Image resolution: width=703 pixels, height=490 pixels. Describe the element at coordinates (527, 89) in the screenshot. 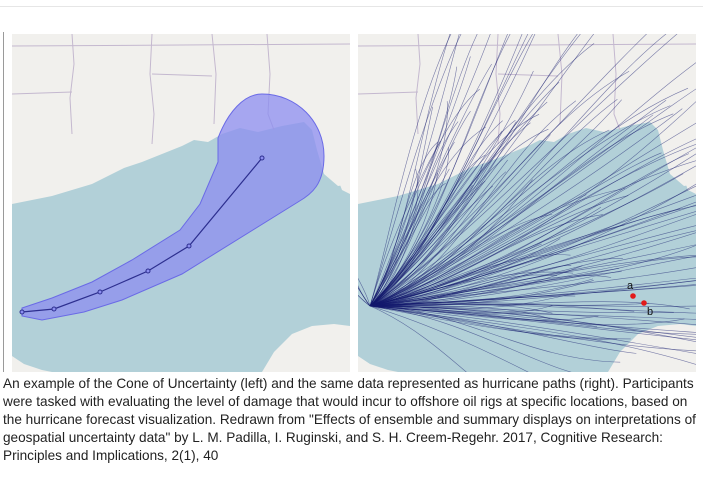

I see `state-borders` at that location.